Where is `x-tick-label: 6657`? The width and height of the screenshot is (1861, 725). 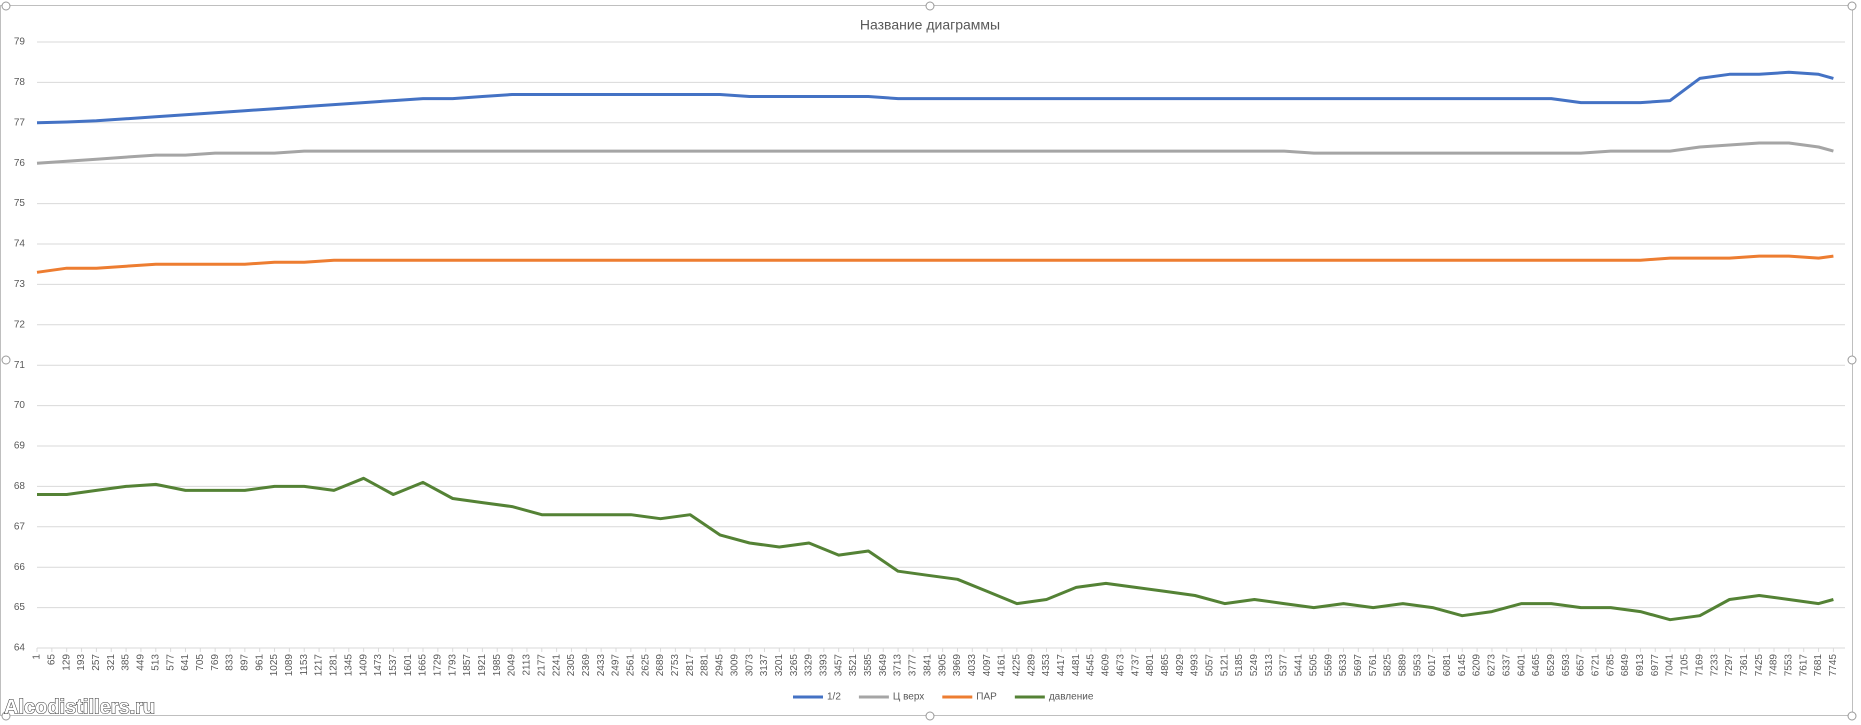 x-tick-label: 6657 is located at coordinates (1581, 665).